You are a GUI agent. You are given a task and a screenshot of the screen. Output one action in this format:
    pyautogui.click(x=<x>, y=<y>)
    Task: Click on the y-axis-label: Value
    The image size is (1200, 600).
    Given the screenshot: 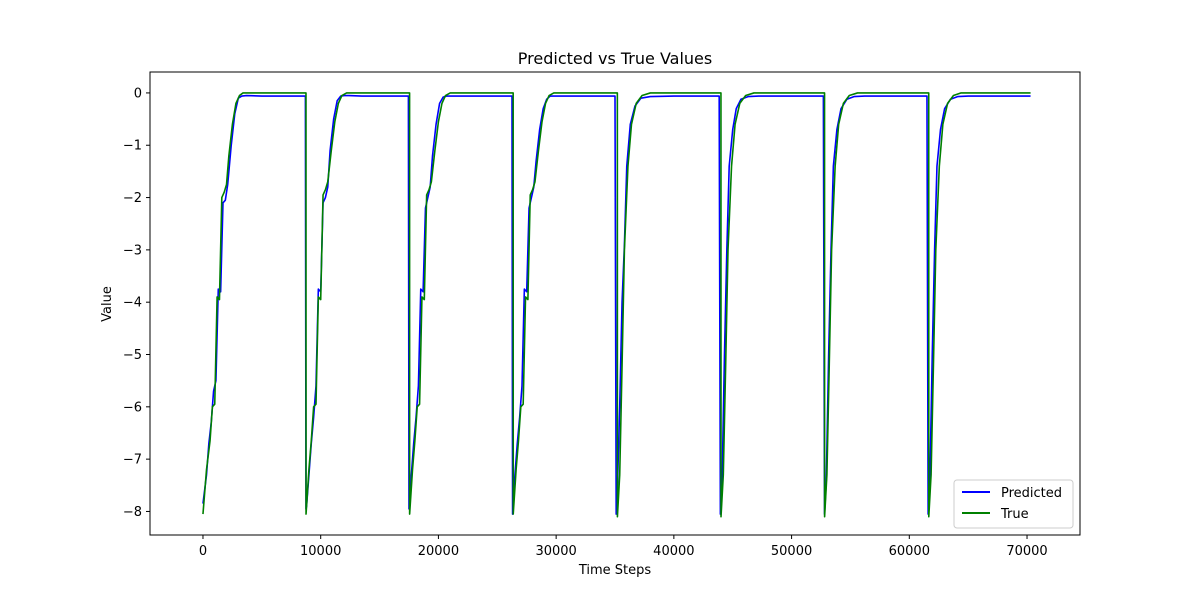 What is the action you would take?
    pyautogui.click(x=107, y=304)
    